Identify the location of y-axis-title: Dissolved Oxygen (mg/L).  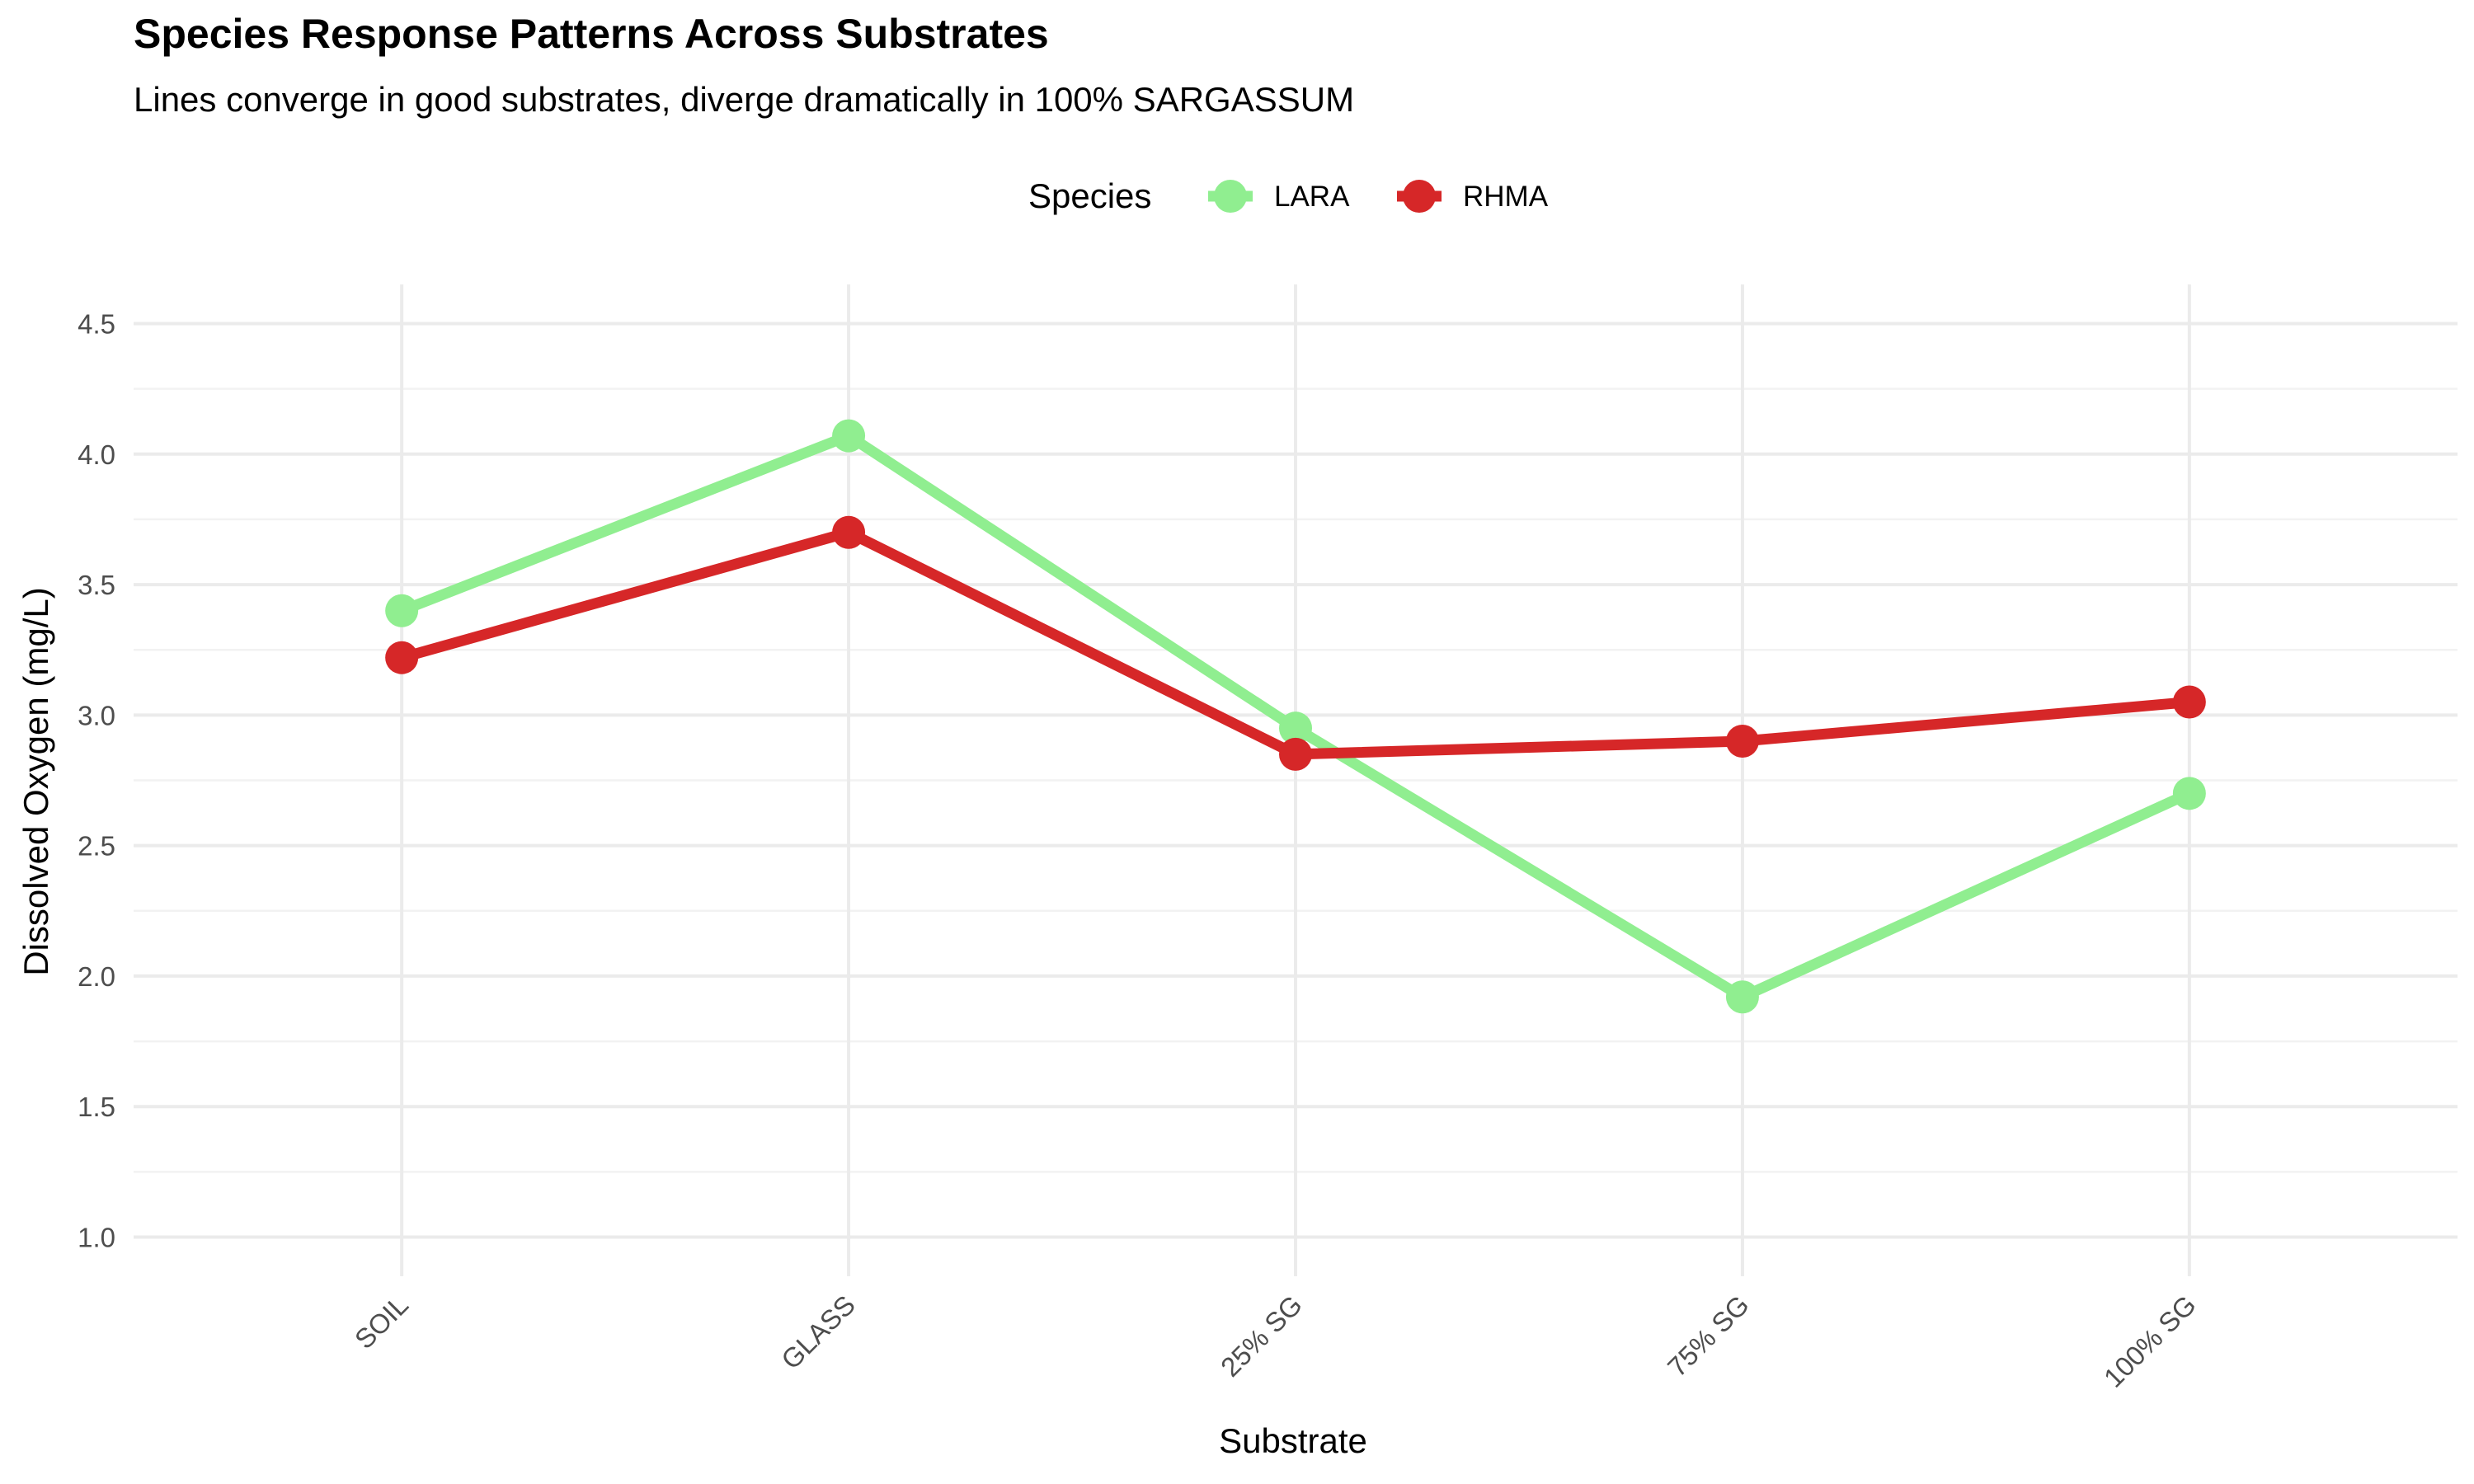
(35, 781).